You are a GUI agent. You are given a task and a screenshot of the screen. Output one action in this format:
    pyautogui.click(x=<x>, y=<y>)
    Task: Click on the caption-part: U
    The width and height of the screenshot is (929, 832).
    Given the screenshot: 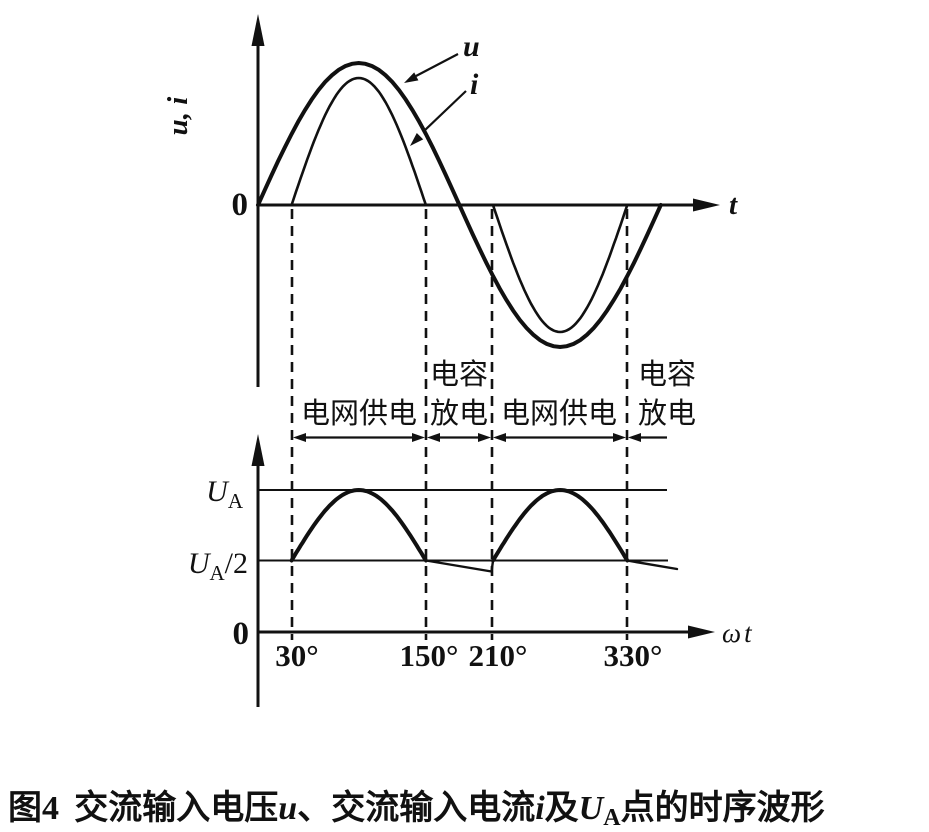 What is the action you would take?
    pyautogui.click(x=591, y=808)
    